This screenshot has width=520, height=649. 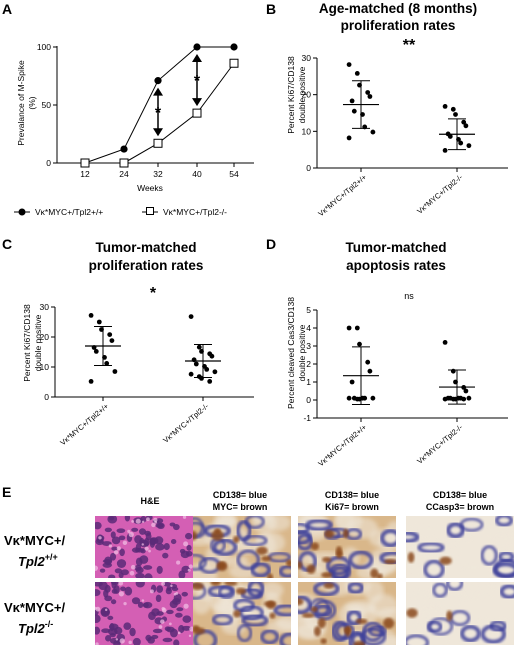 I want to click on chart-a-xlabel: Weeks, so click(x=150, y=188).